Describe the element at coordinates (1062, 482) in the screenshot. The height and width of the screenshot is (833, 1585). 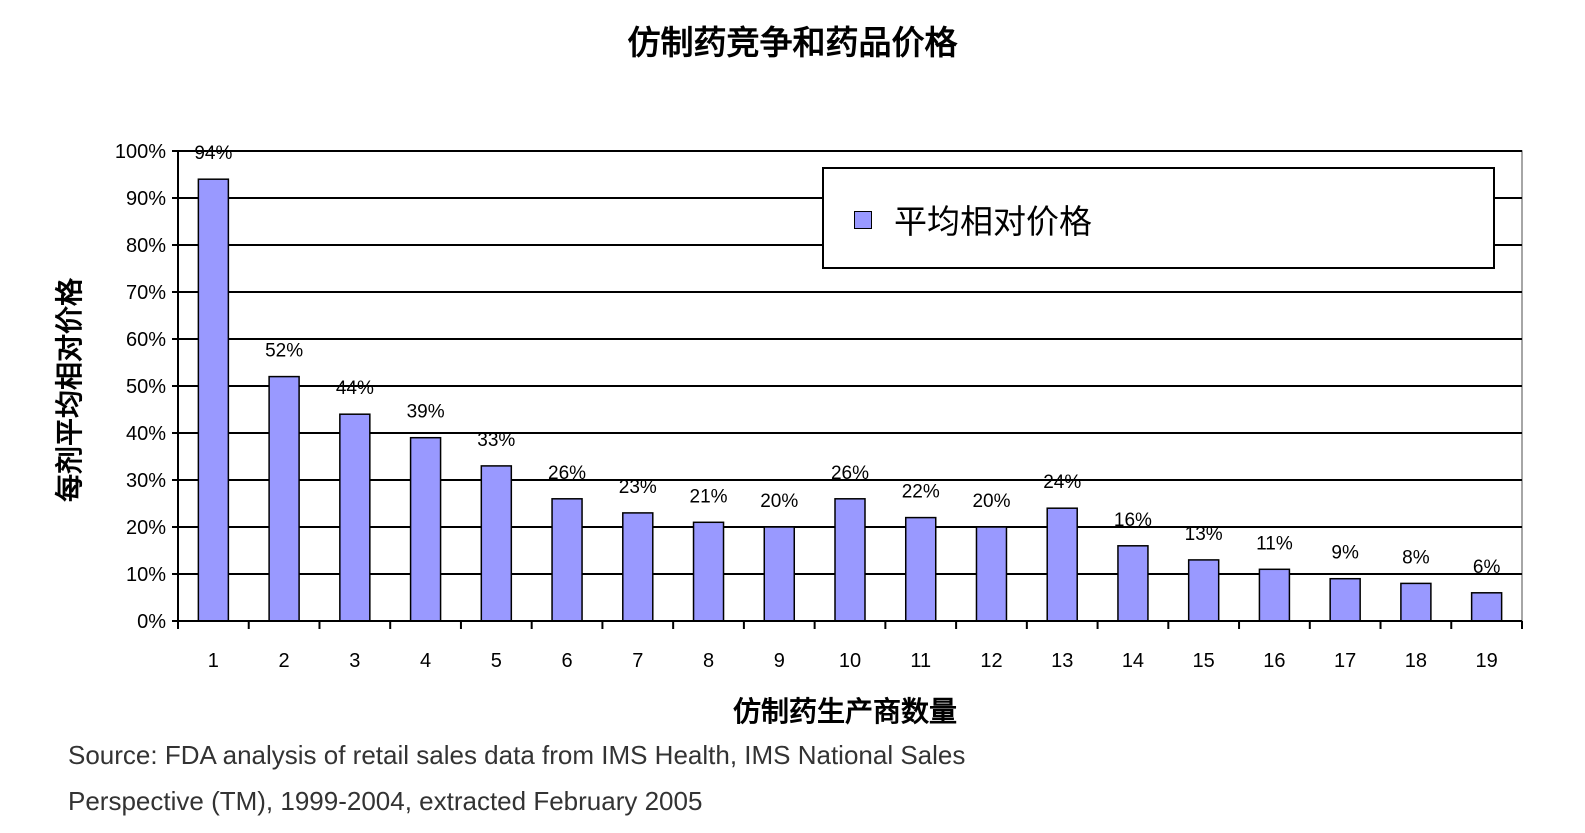
I see `data-label: 24%` at that location.